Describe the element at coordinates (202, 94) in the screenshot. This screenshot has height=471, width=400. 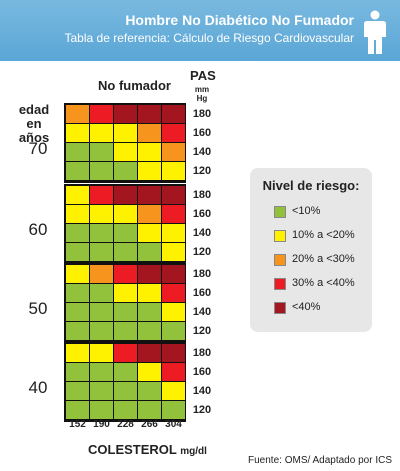
I see `pas-unit: mm Hg` at that location.